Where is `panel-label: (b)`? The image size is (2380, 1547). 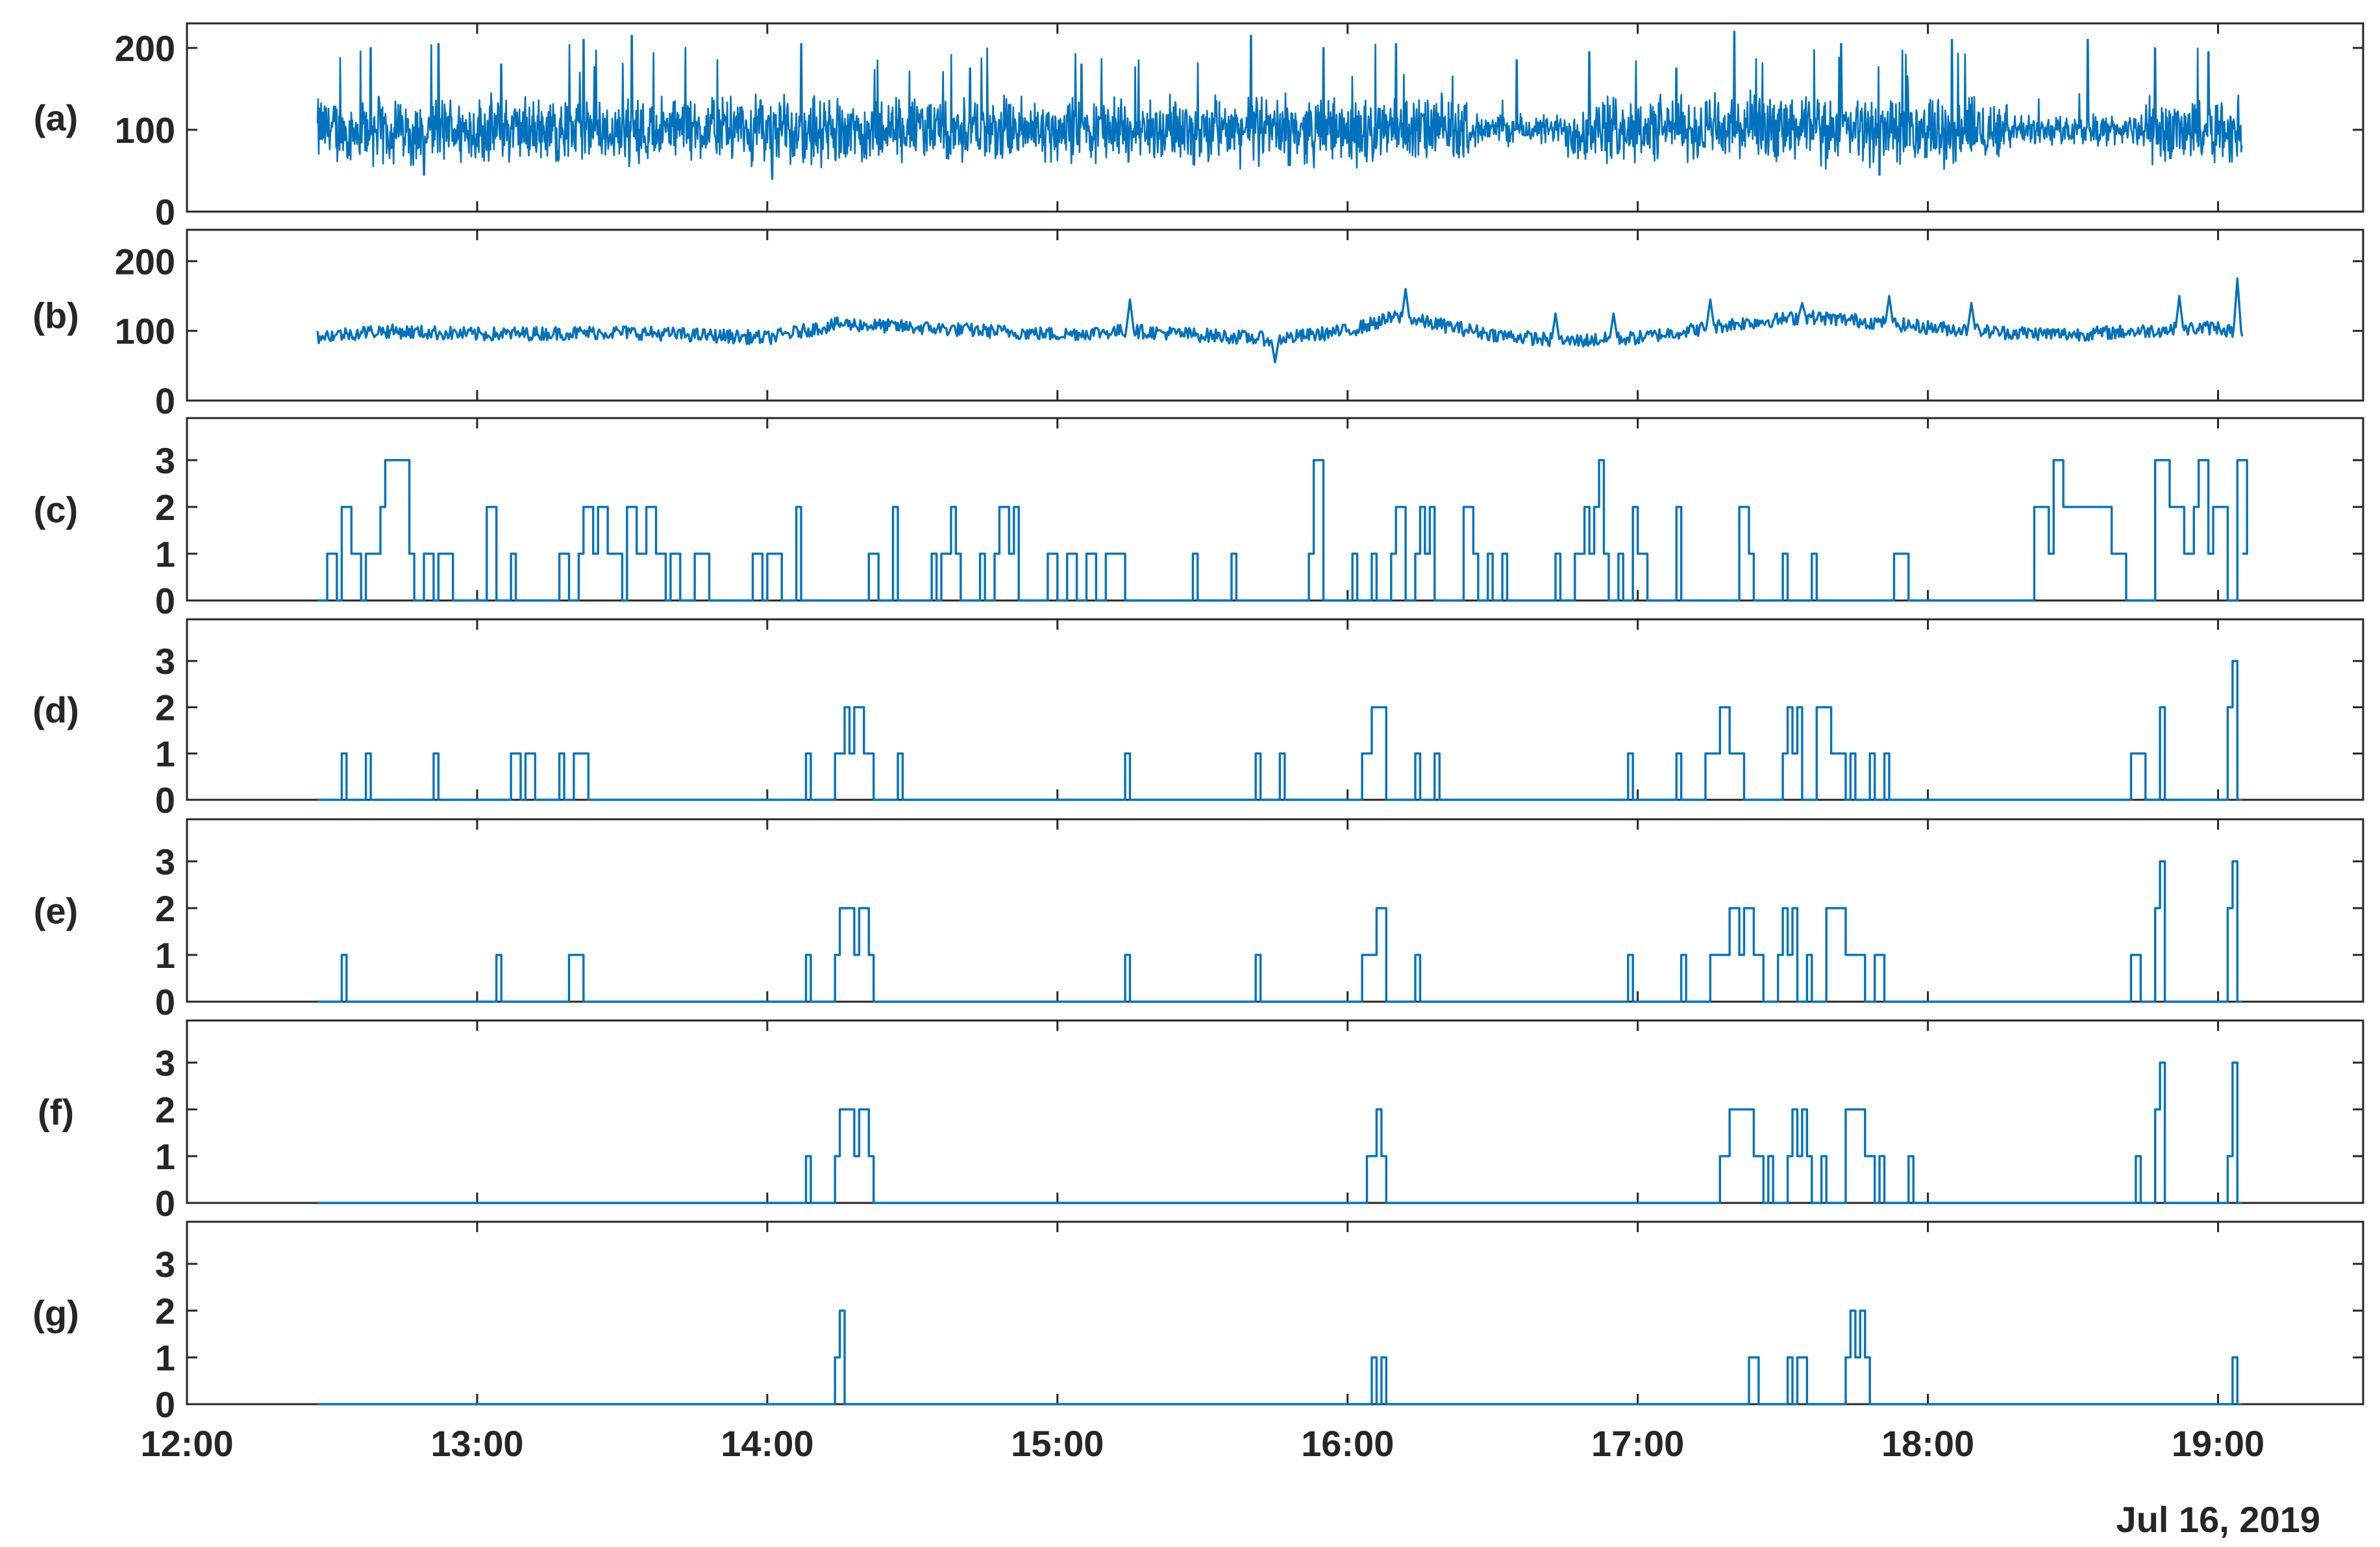
panel-label: (b) is located at coordinates (56, 315).